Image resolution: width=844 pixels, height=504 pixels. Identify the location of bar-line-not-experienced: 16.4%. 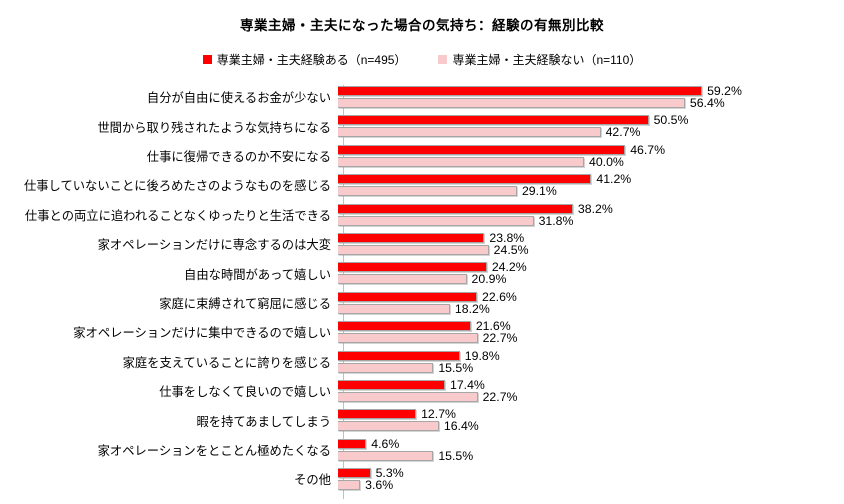
(408, 426).